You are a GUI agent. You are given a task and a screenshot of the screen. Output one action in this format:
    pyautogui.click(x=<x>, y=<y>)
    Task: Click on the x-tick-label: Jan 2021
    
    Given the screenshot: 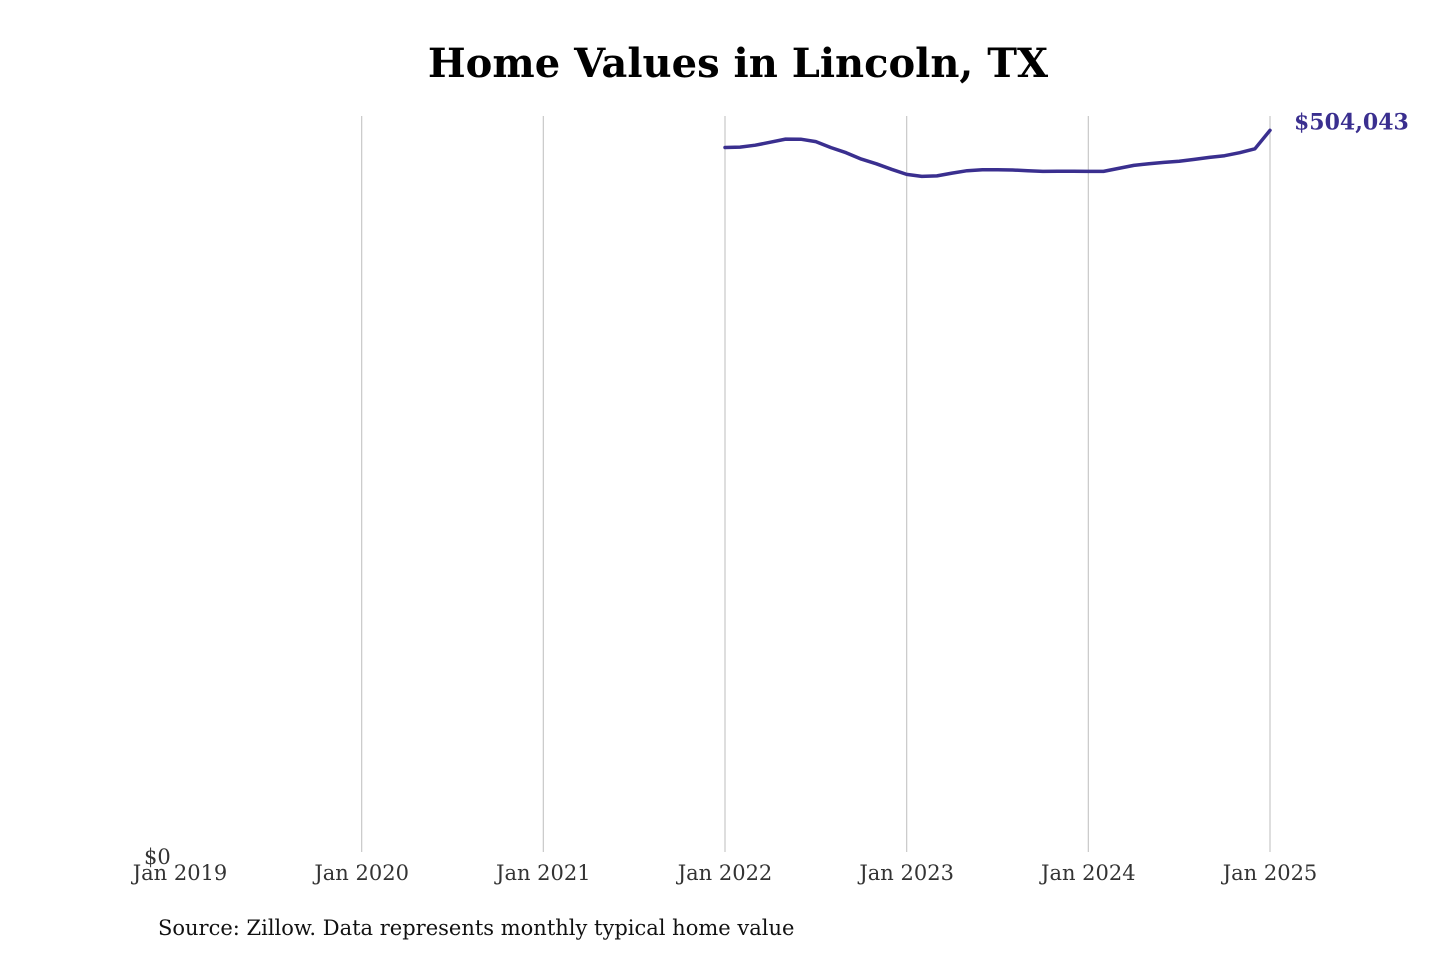 What is the action you would take?
    pyautogui.click(x=542, y=873)
    